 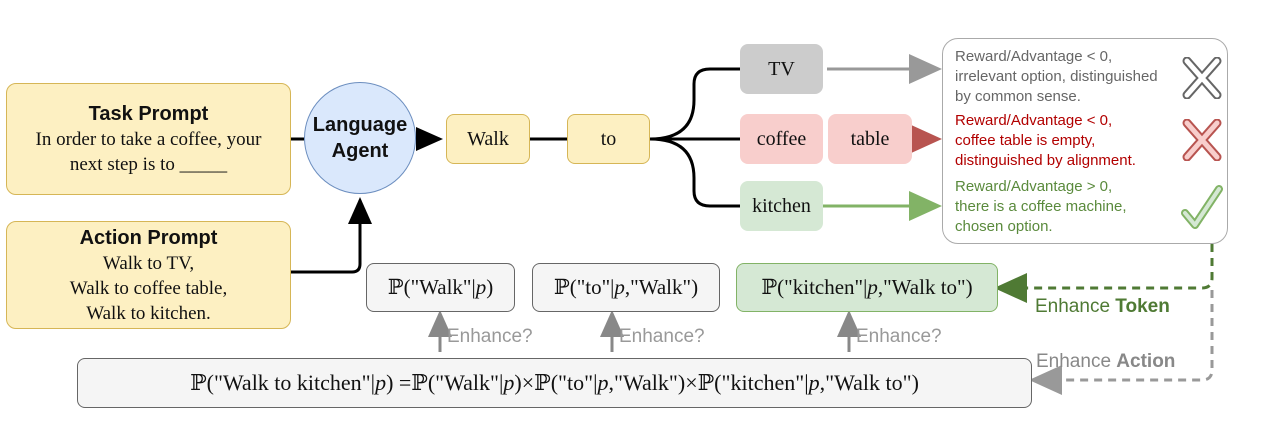 I want to click on eq-lhs-var: p, so click(x=381, y=382).